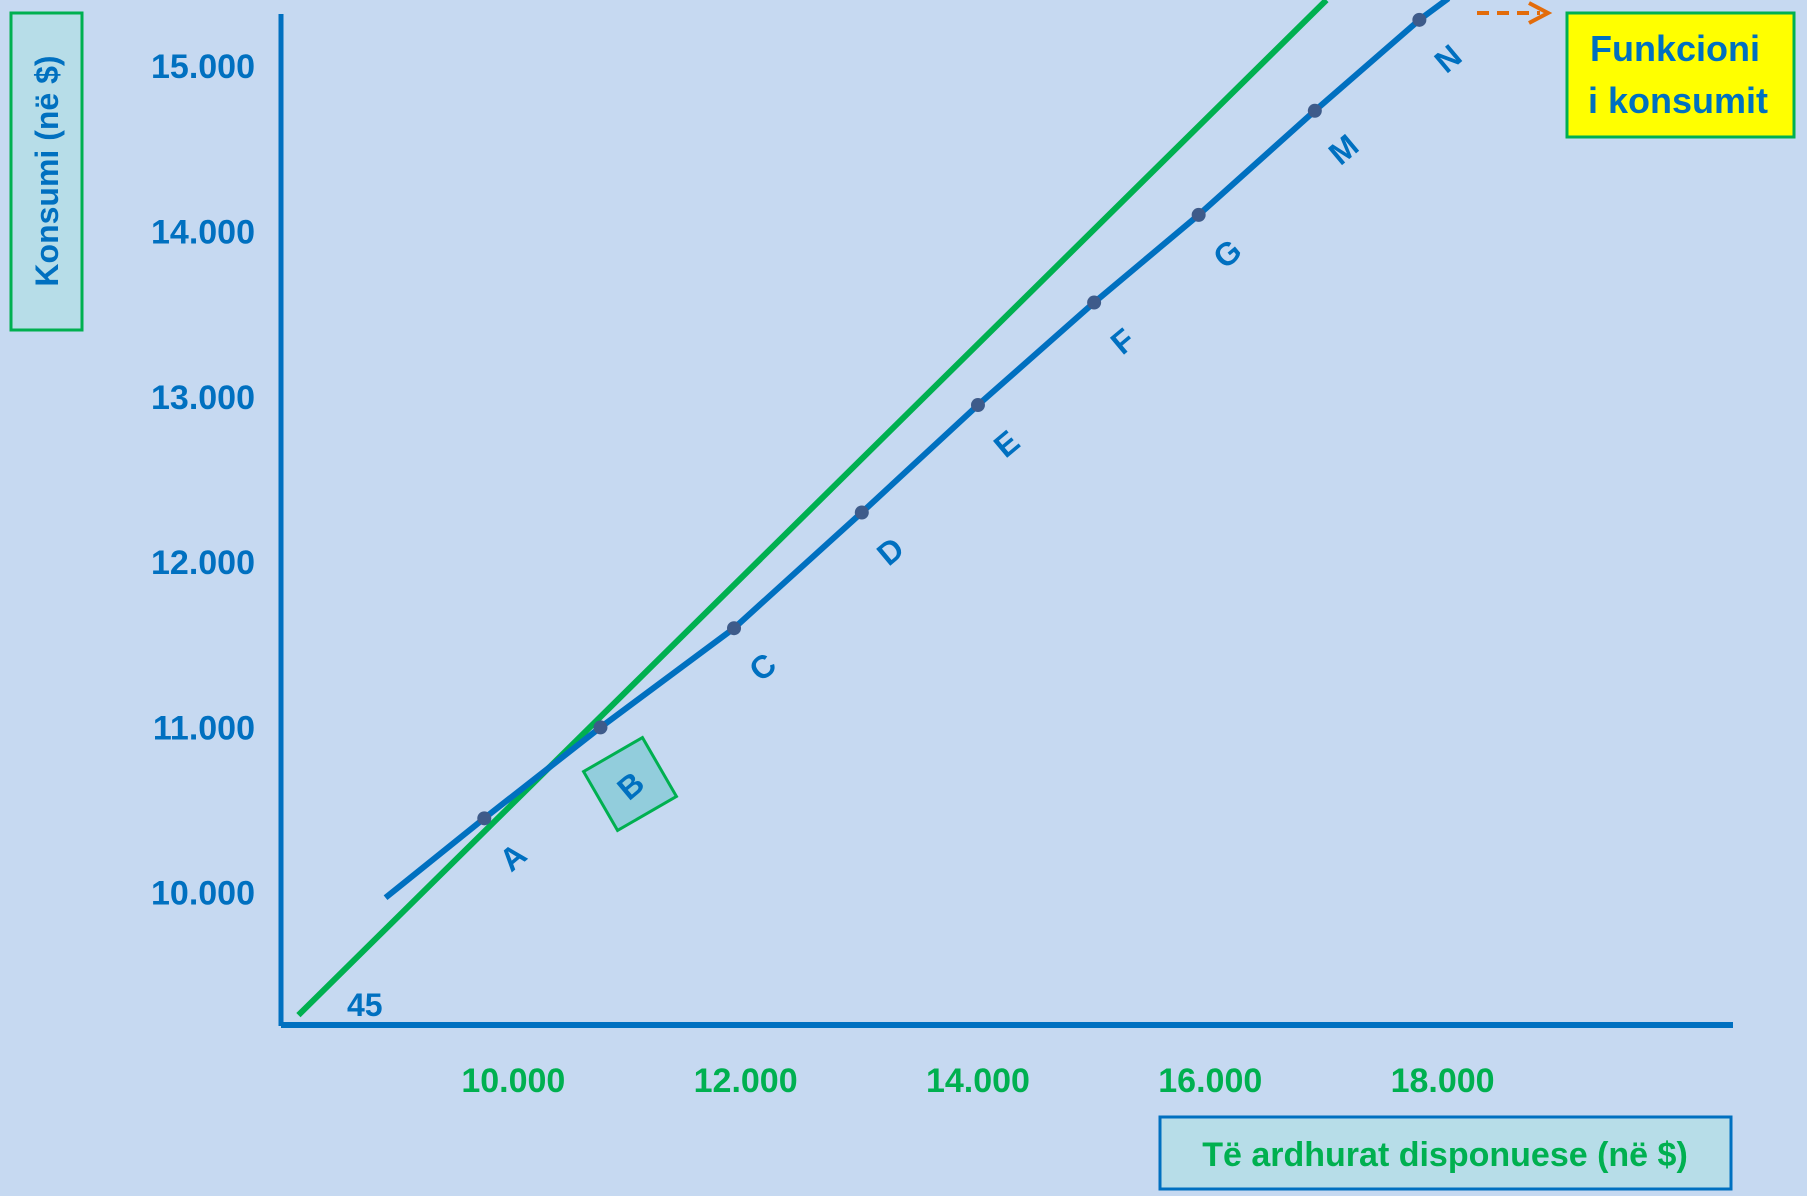  Describe the element at coordinates (484, 818) in the screenshot. I see `point-a` at that location.